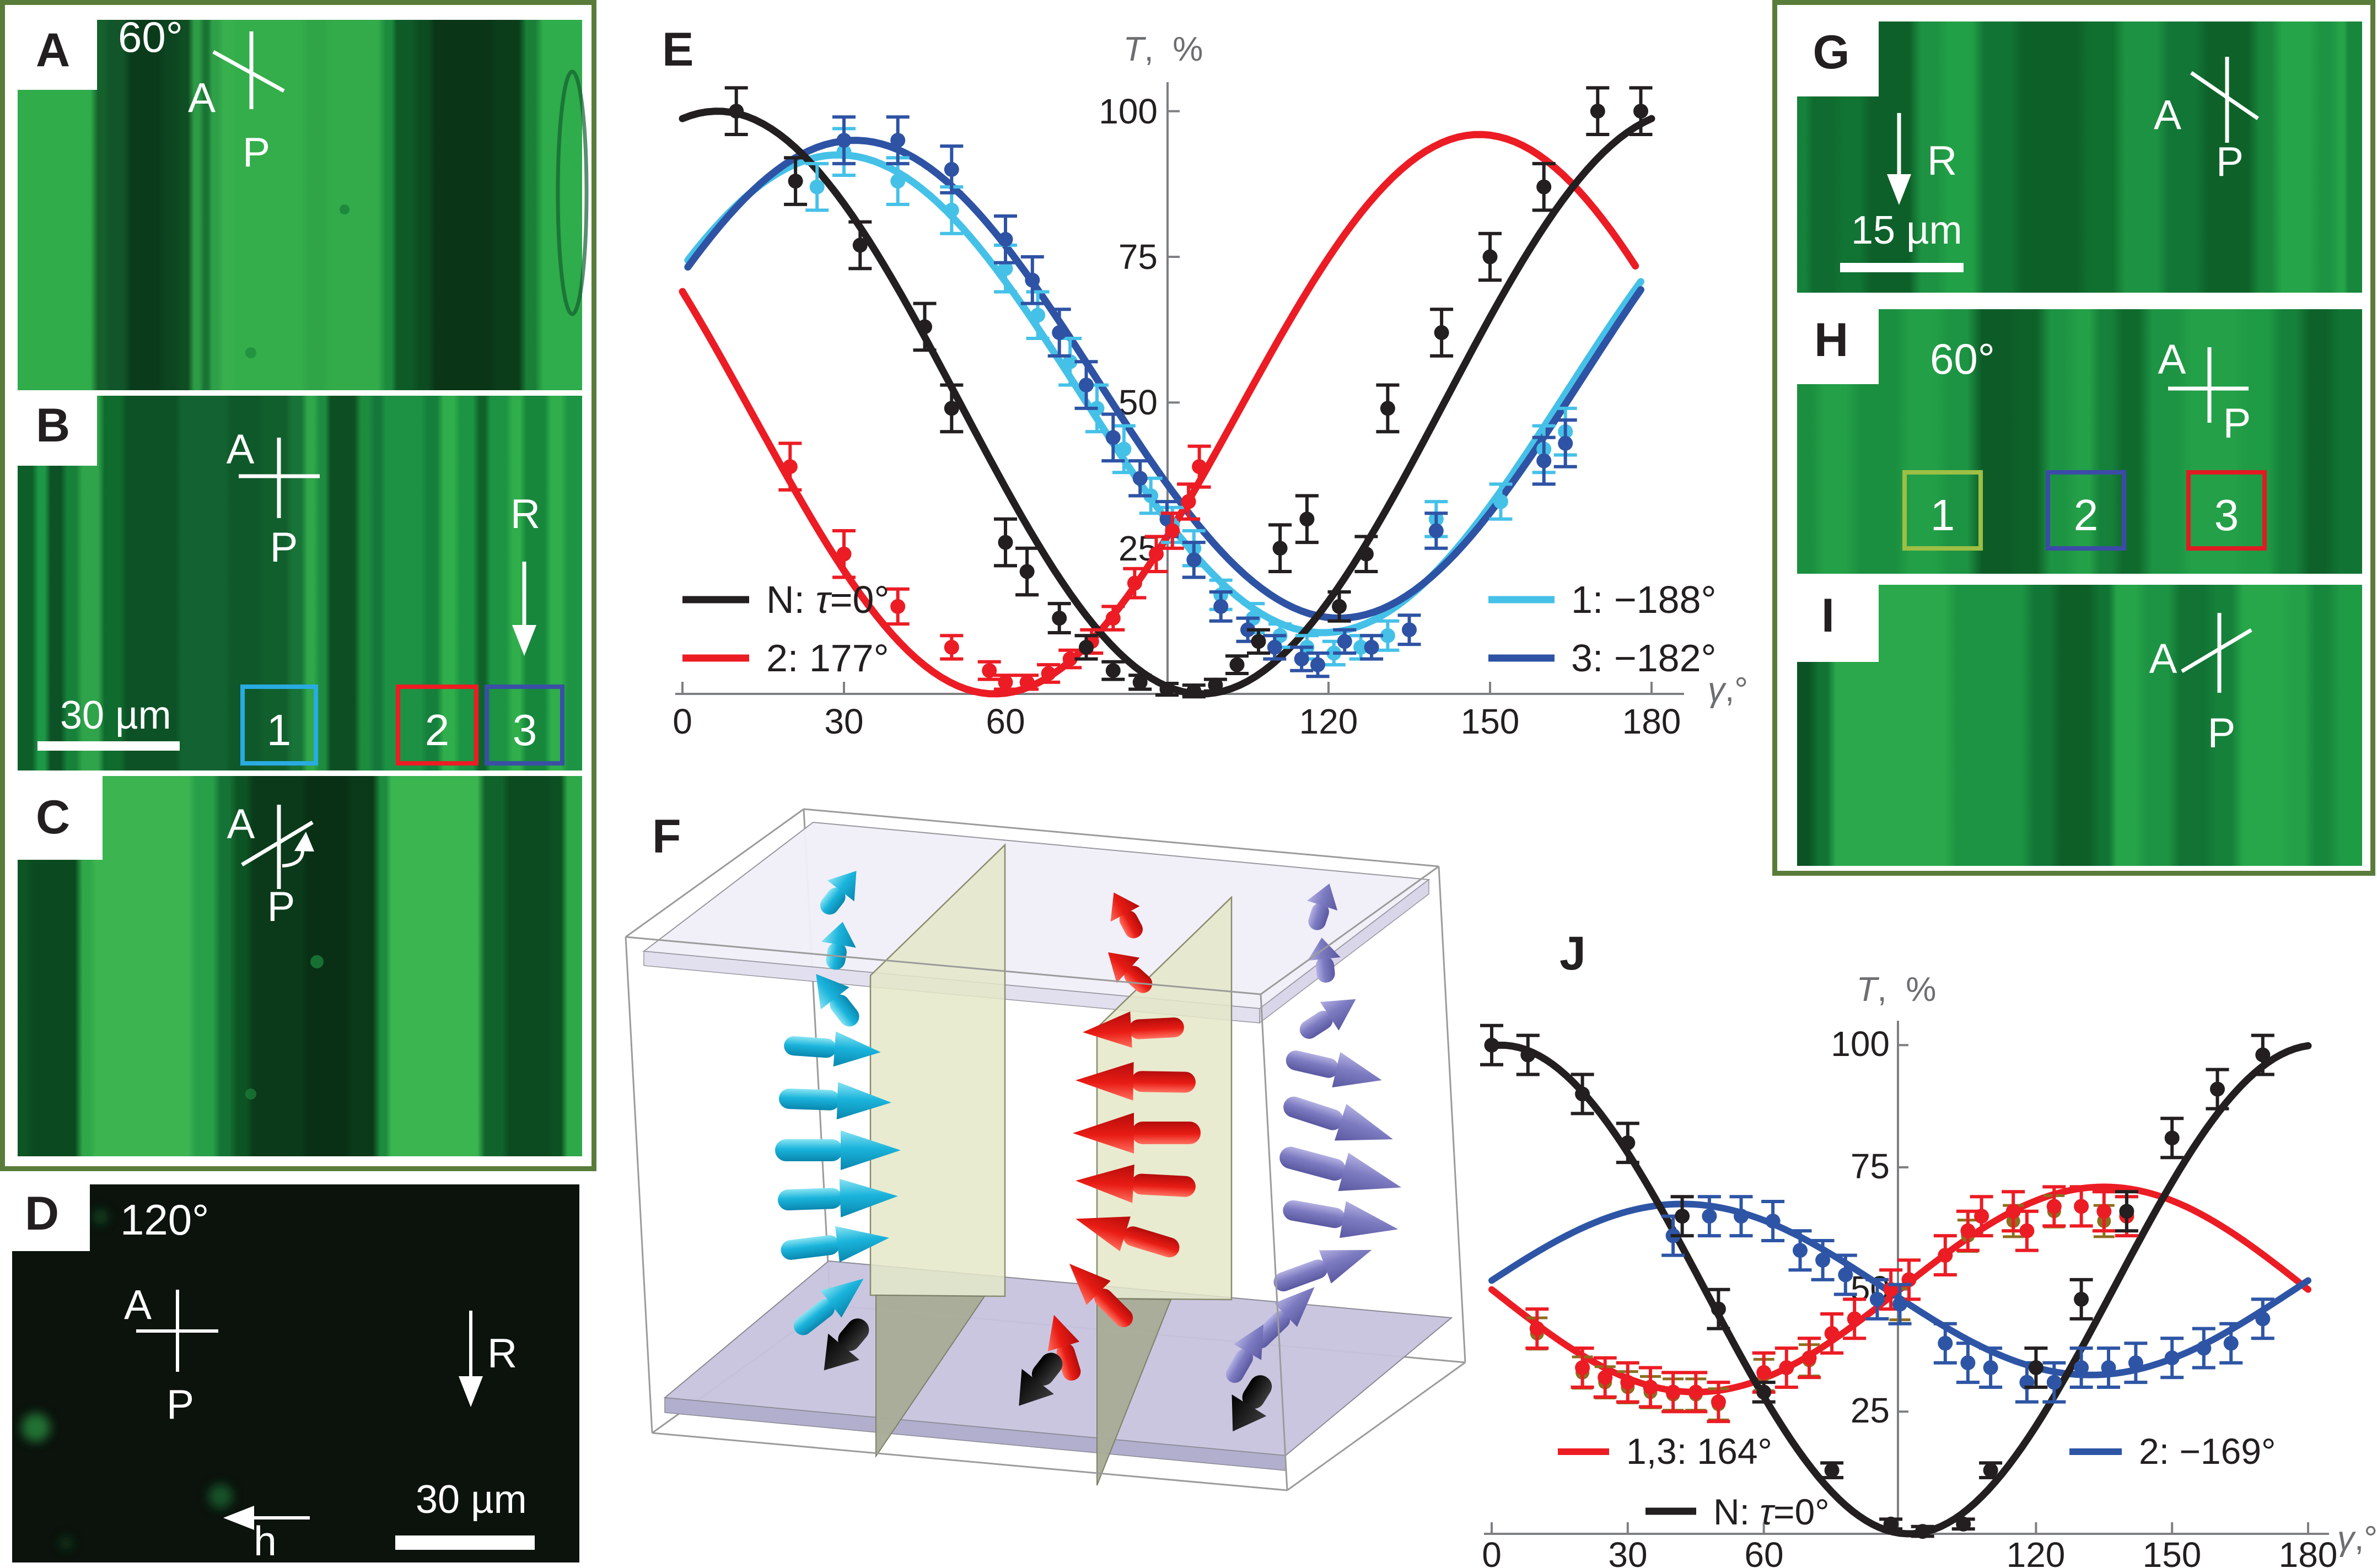 This screenshot has width=2377, height=1568. I want to click on svg-text: 15 µm, so click(1906, 230).